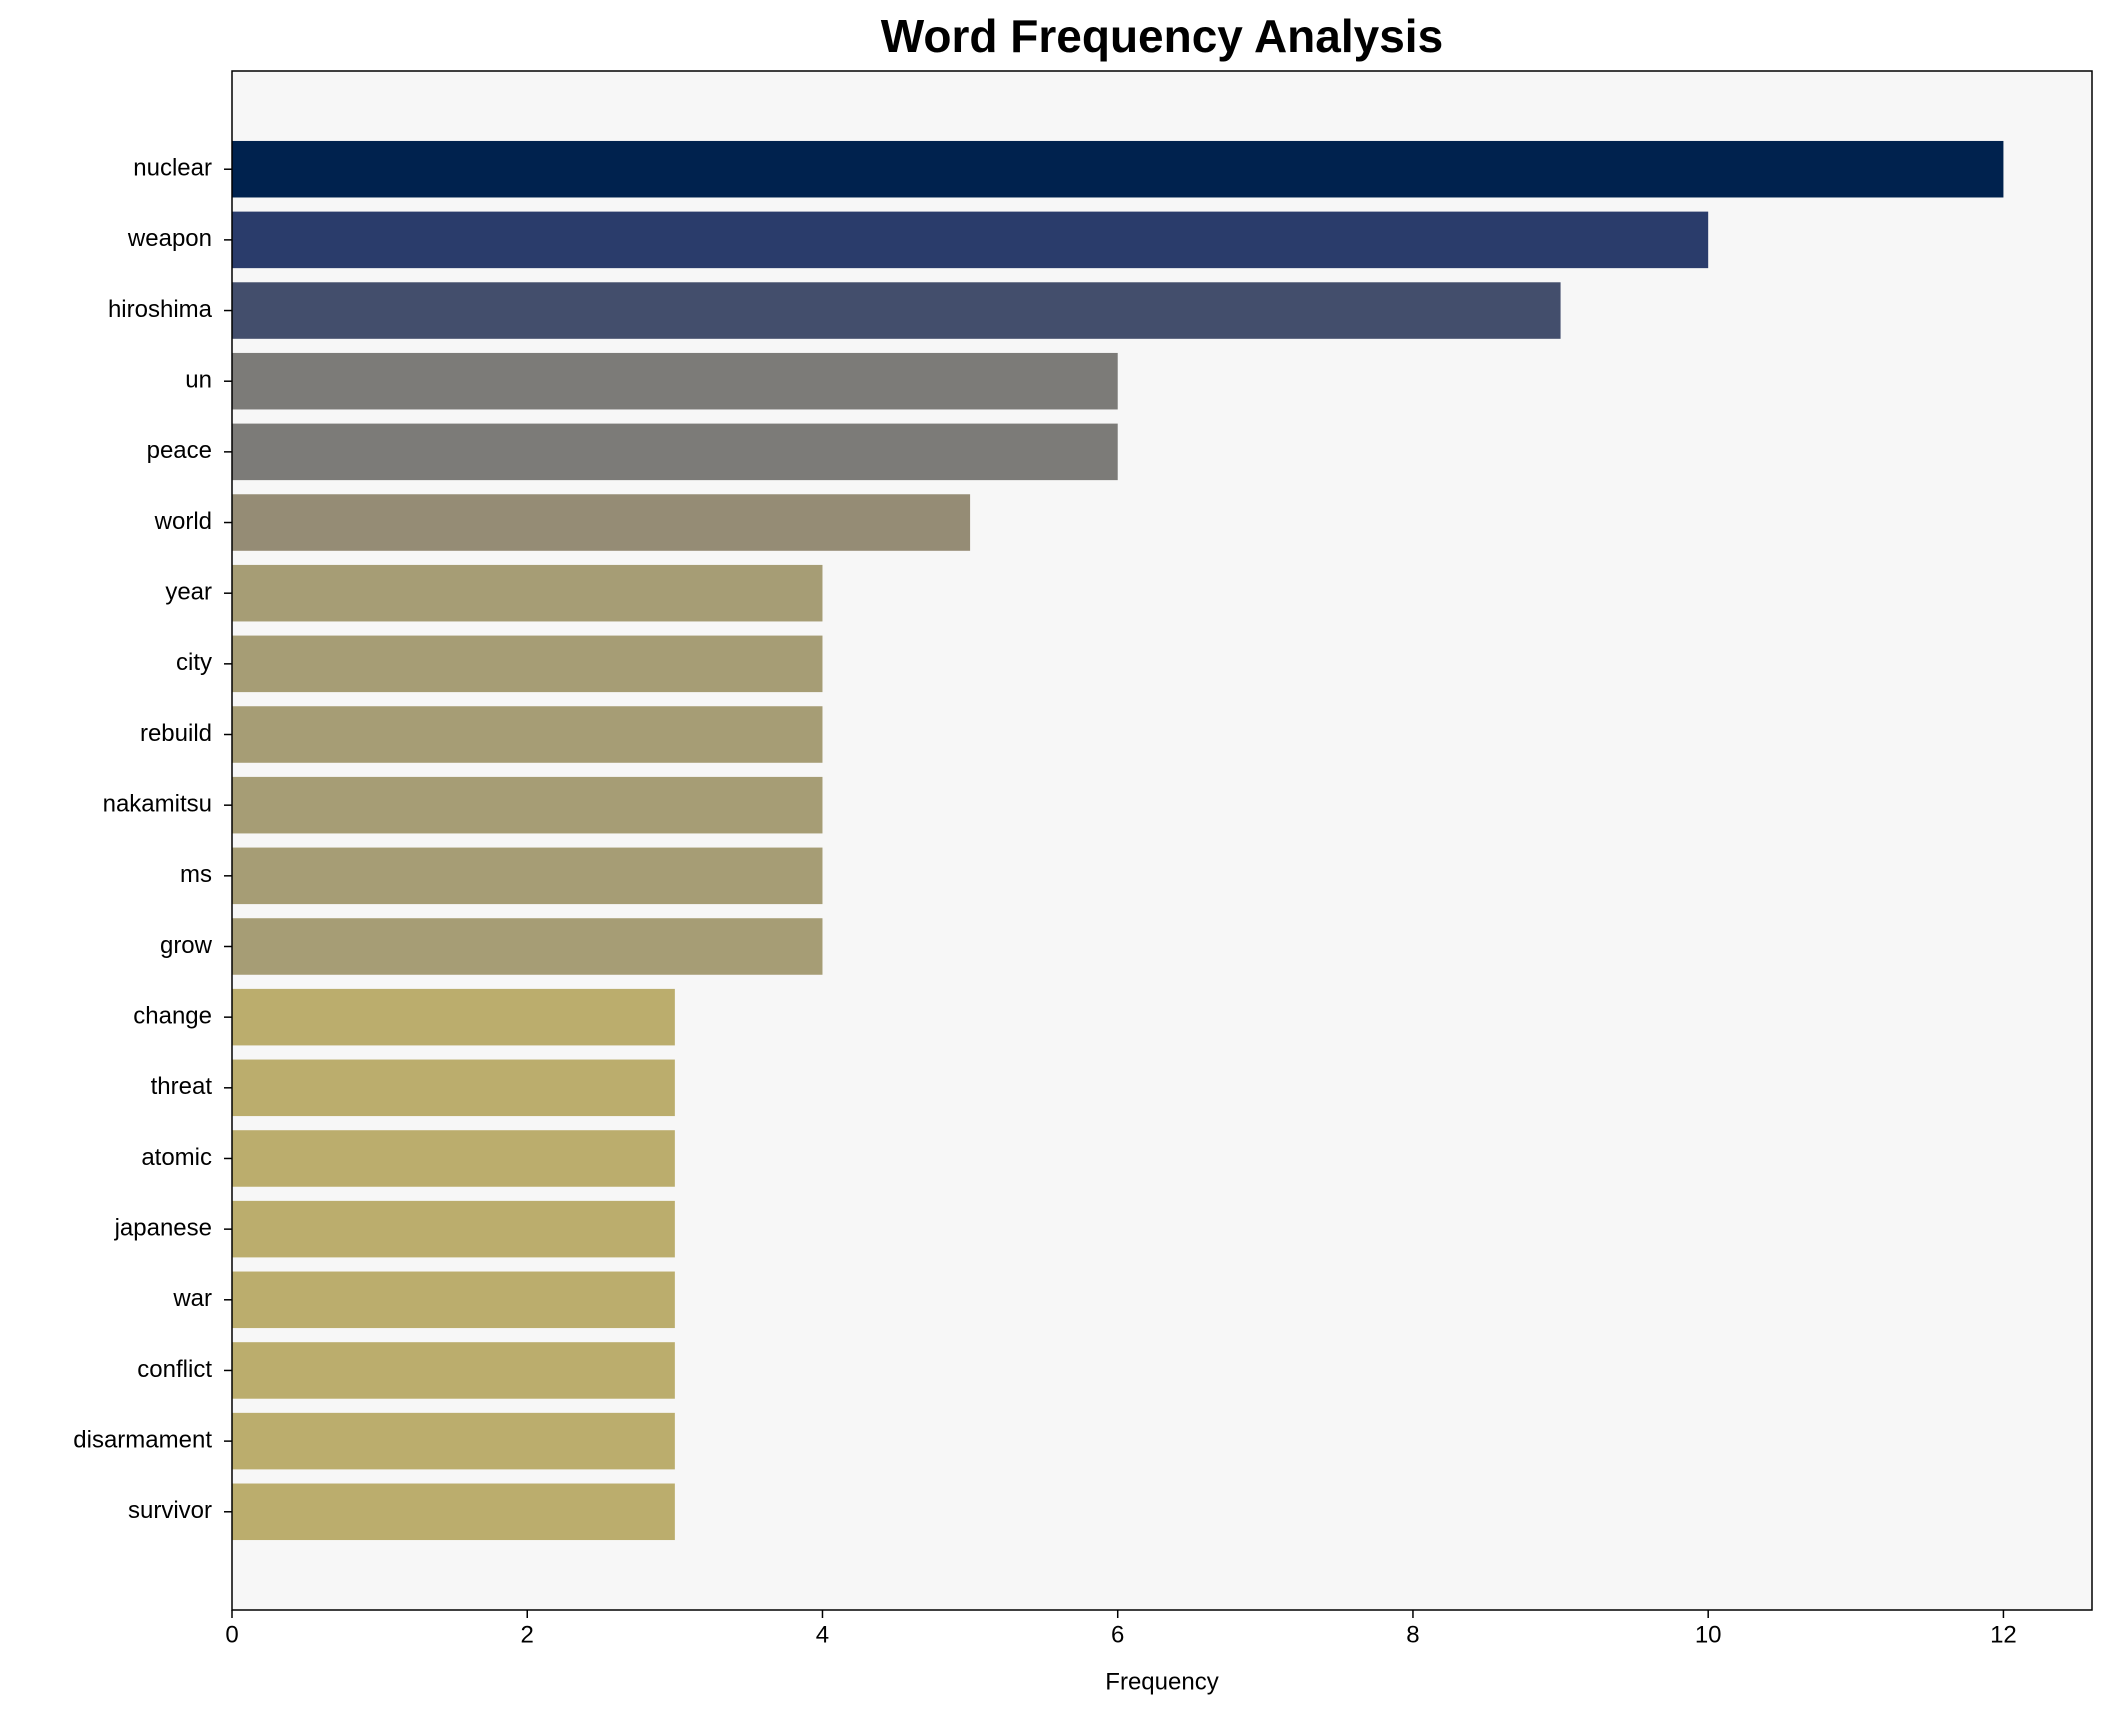 Image resolution: width=2112 pixels, height=1722 pixels. What do you see at coordinates (527, 1634) in the screenshot?
I see `x-tick-label: 2` at bounding box center [527, 1634].